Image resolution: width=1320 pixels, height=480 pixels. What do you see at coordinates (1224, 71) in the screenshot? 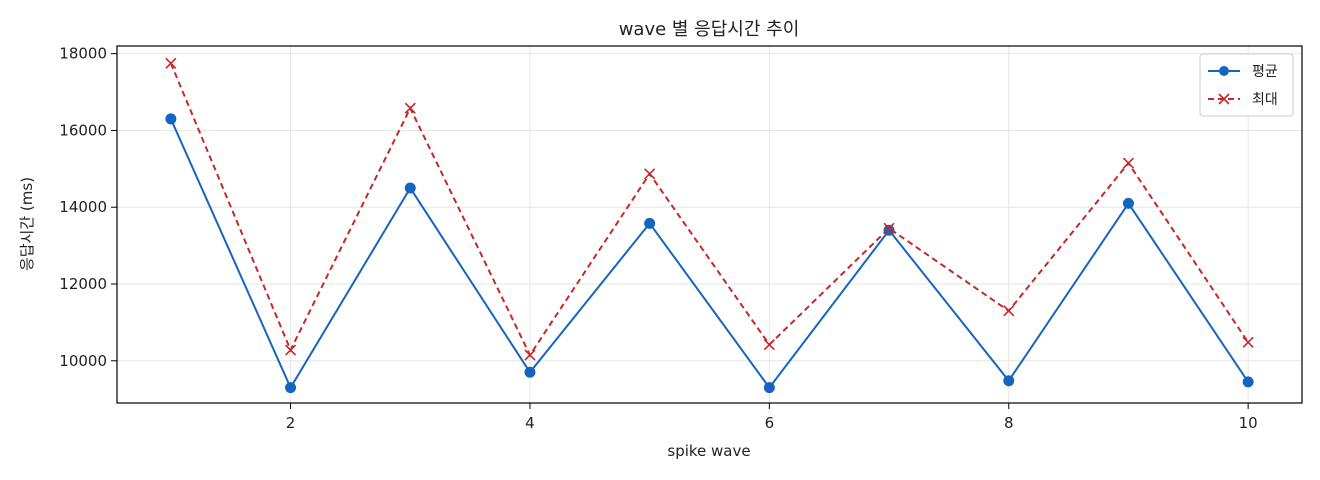
I see `legend-avg-marker` at bounding box center [1224, 71].